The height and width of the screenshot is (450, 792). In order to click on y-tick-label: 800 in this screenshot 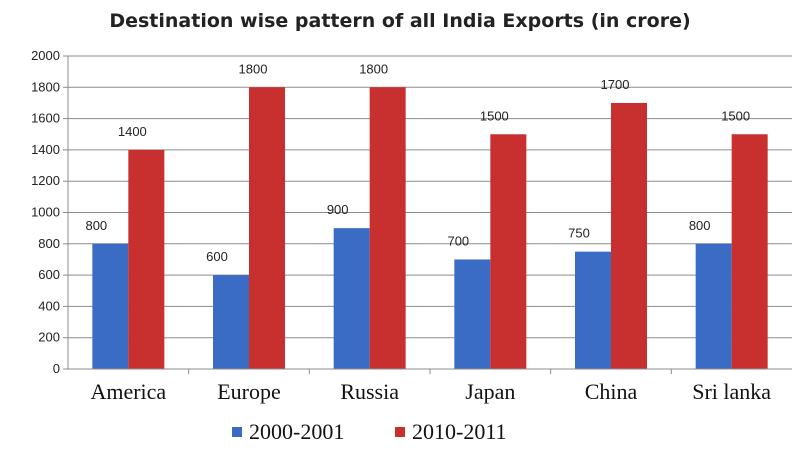, I will do `click(49, 243)`.